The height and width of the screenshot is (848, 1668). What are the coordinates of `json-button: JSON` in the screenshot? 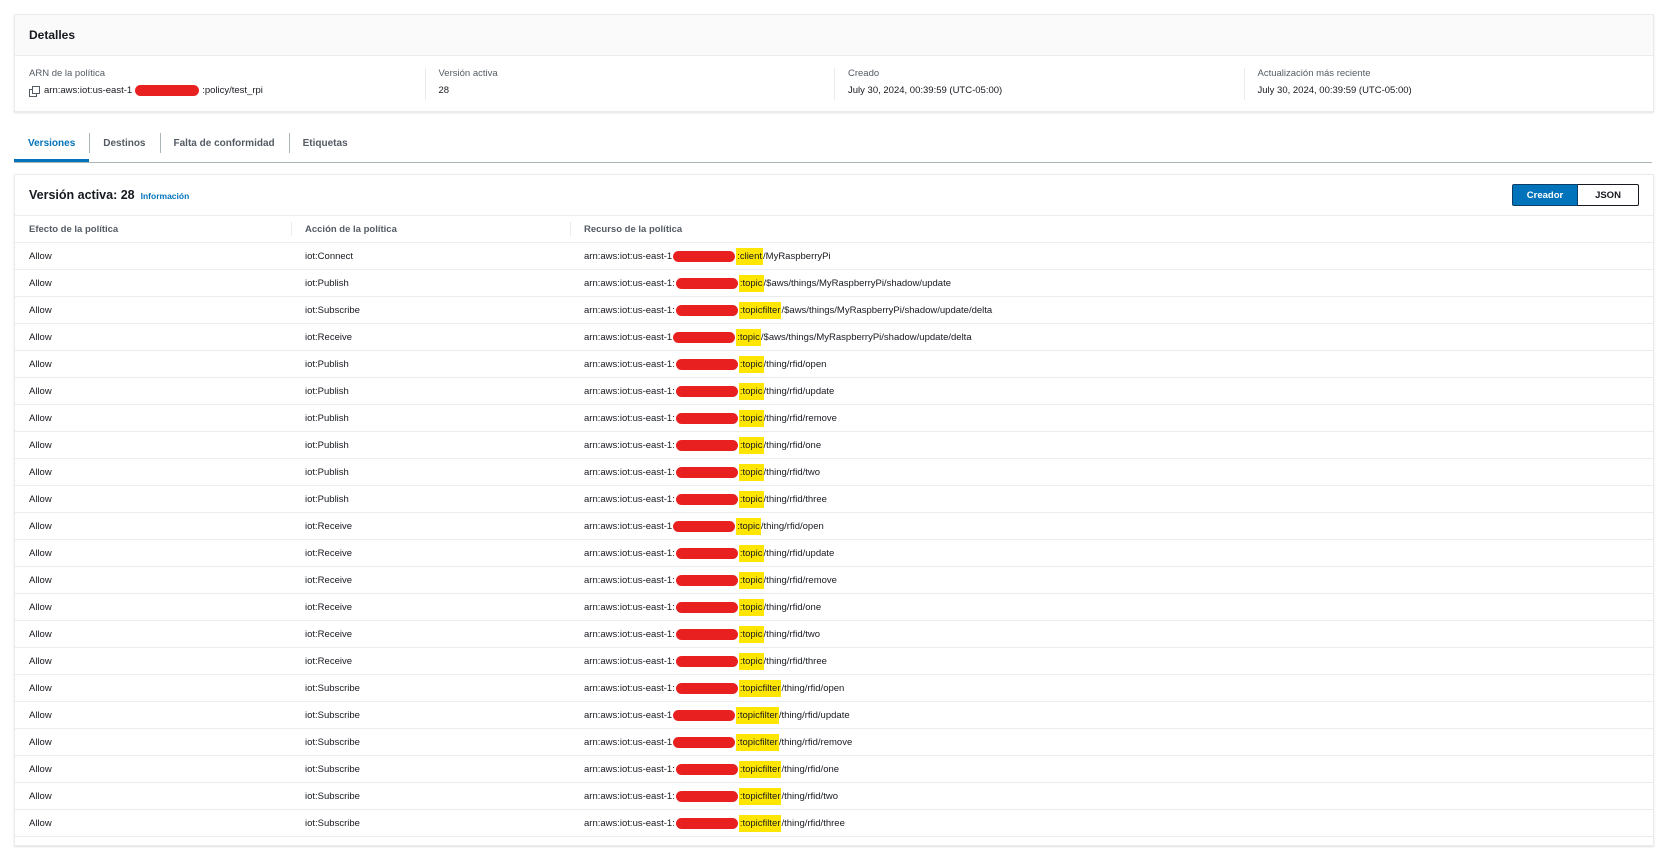 It's located at (1608, 195).